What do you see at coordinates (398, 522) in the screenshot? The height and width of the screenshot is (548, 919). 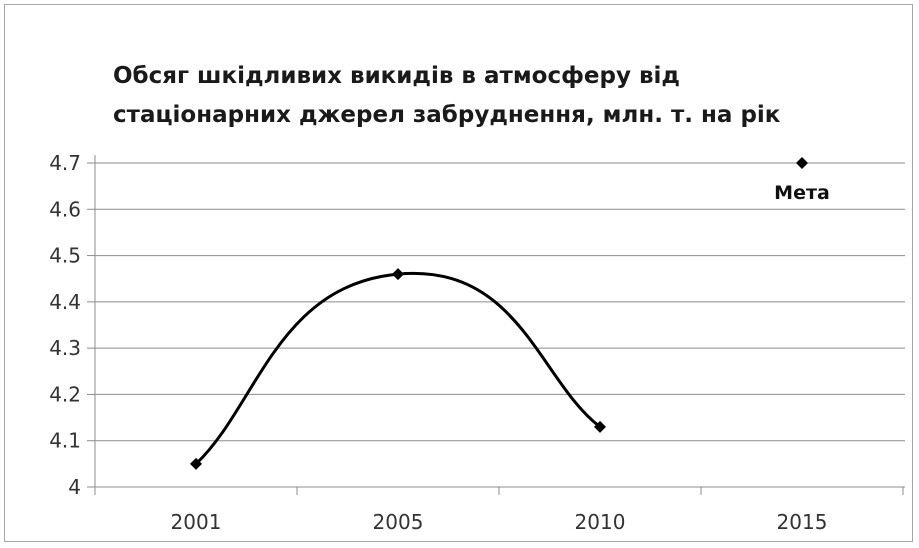 I see `x-tick-label: 2005` at bounding box center [398, 522].